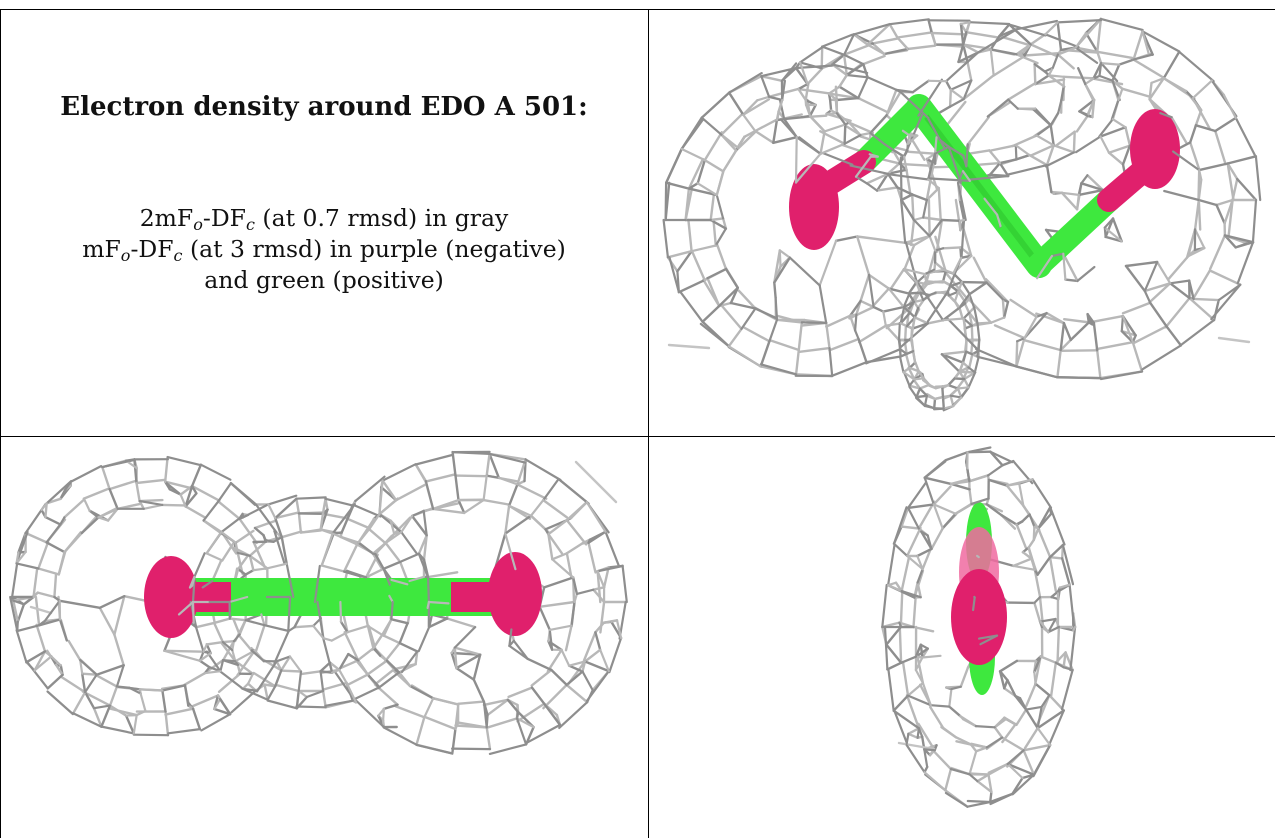 The width and height of the screenshot is (1275, 838). What do you see at coordinates (515, 594) in the screenshot?
I see `oxygen-atom-right` at bounding box center [515, 594].